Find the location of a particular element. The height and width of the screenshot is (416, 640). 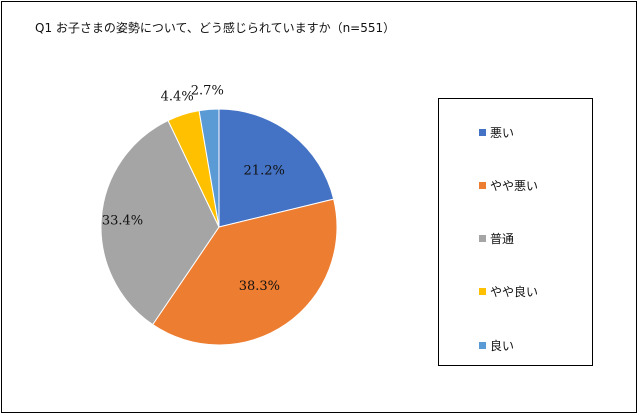

legend-item-1: 悪い is located at coordinates (496, 132).